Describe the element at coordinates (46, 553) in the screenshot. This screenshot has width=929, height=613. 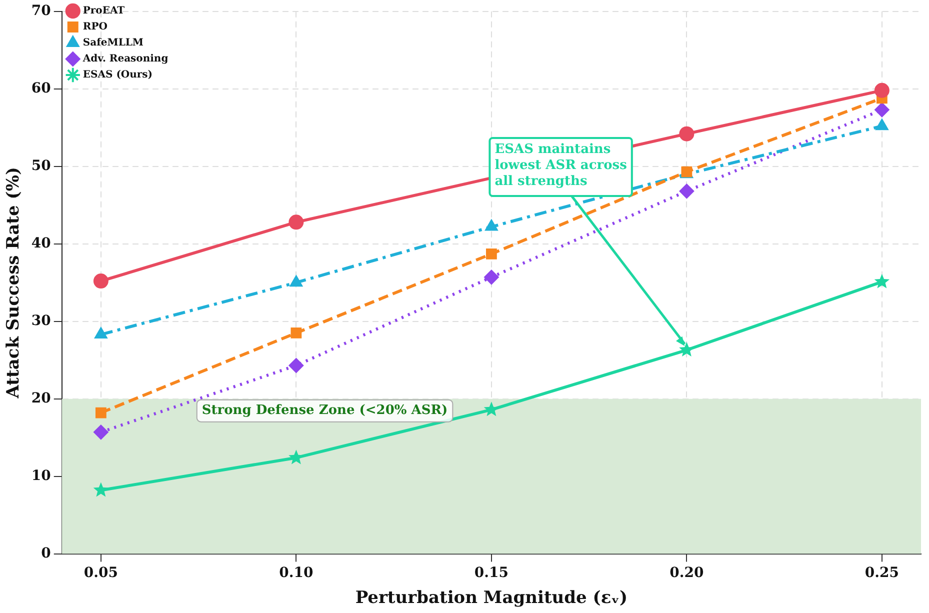
I see `y-tick-label: 0` at that location.